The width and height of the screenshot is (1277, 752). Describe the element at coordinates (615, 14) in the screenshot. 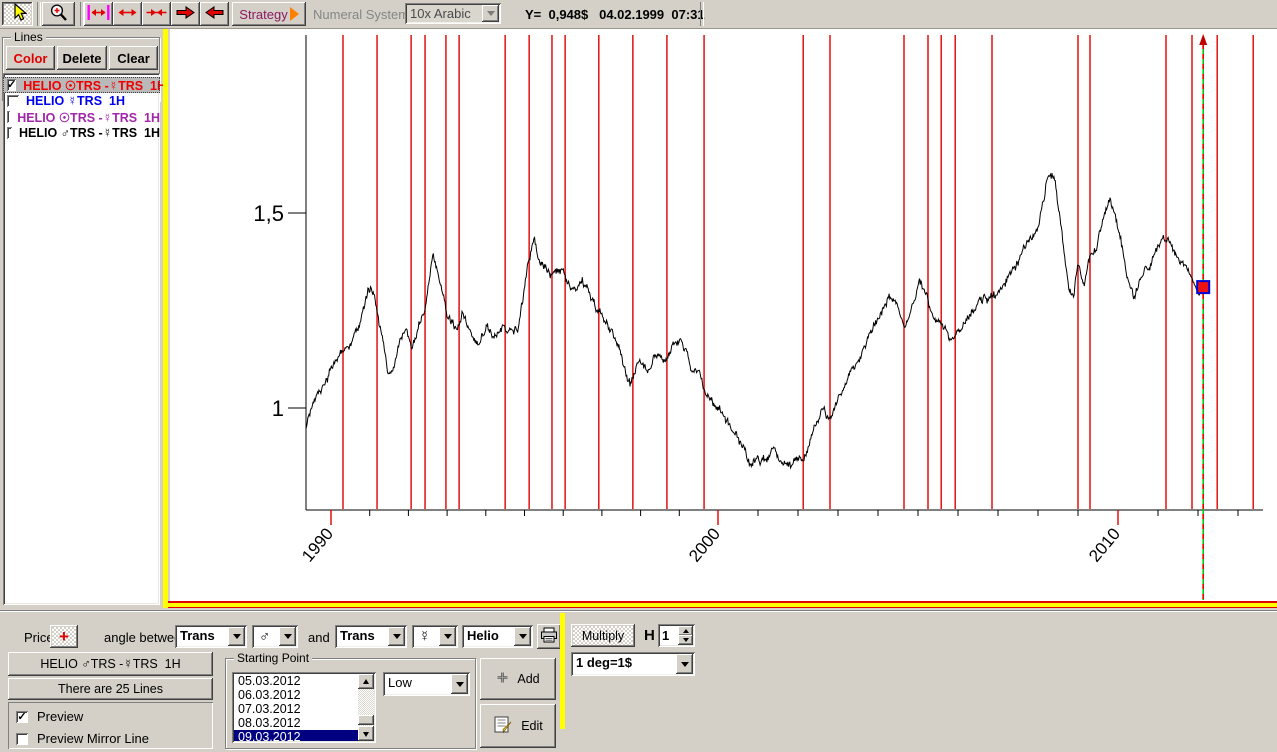

I see `cursor-readout: Y= 0,948$ 04.02.1999 07:31` at that location.